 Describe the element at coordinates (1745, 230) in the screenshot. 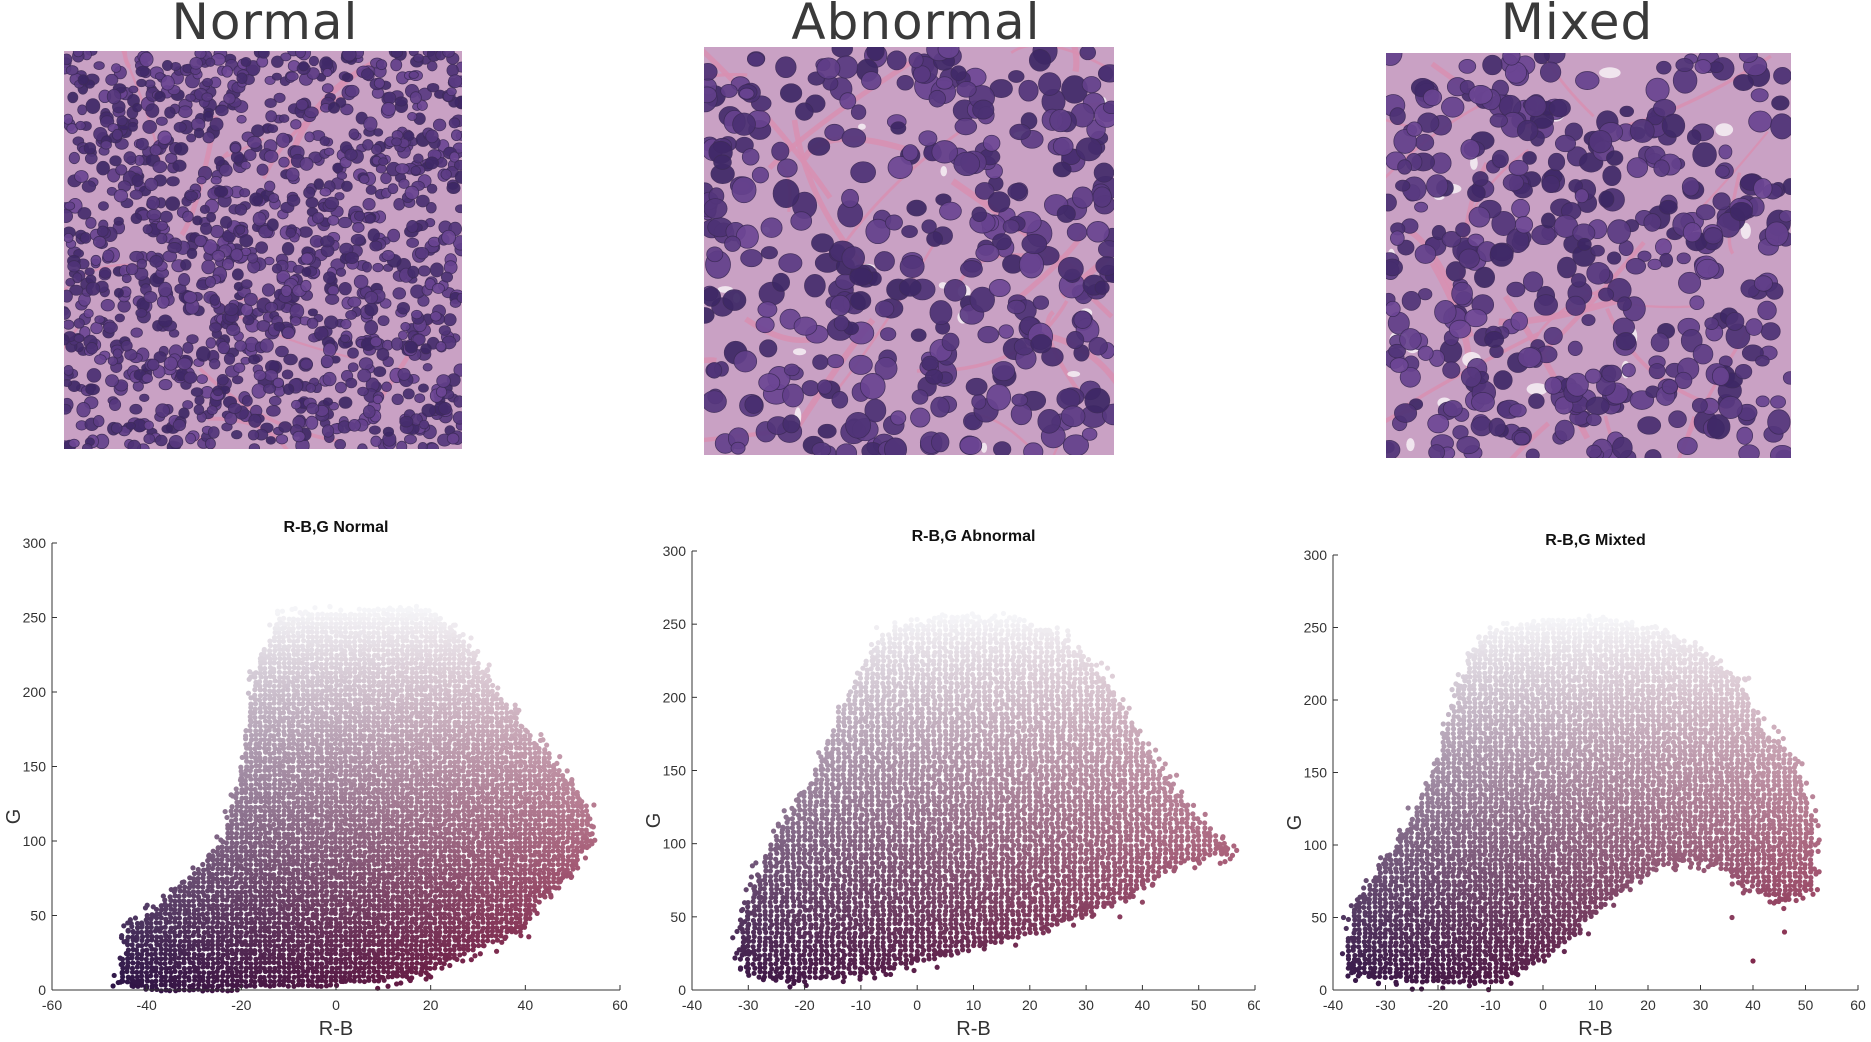

I see `vacuole` at that location.